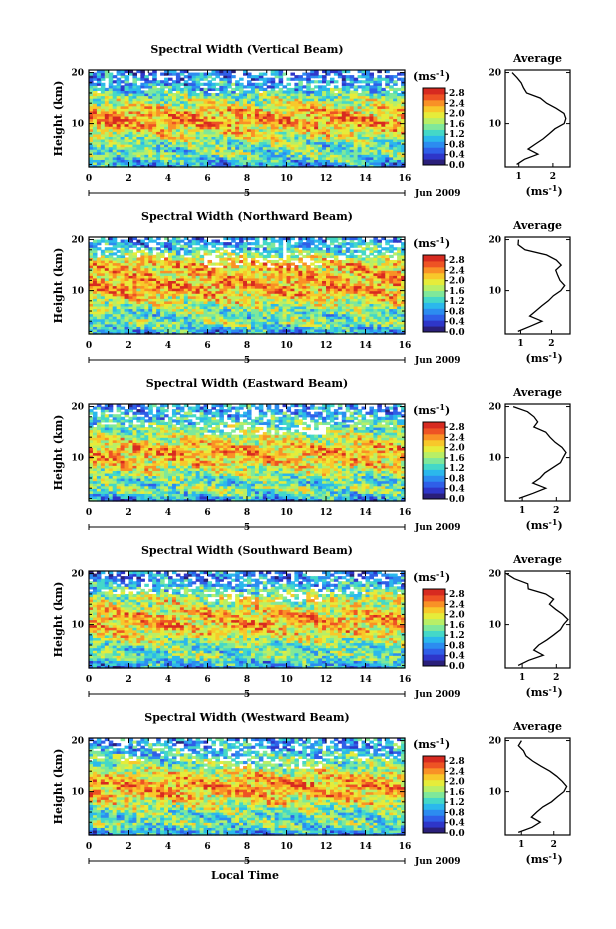 This screenshot has height=929, width=616. What do you see at coordinates (434, 91) in the screenshot?
I see `colorbar-segment` at bounding box center [434, 91].